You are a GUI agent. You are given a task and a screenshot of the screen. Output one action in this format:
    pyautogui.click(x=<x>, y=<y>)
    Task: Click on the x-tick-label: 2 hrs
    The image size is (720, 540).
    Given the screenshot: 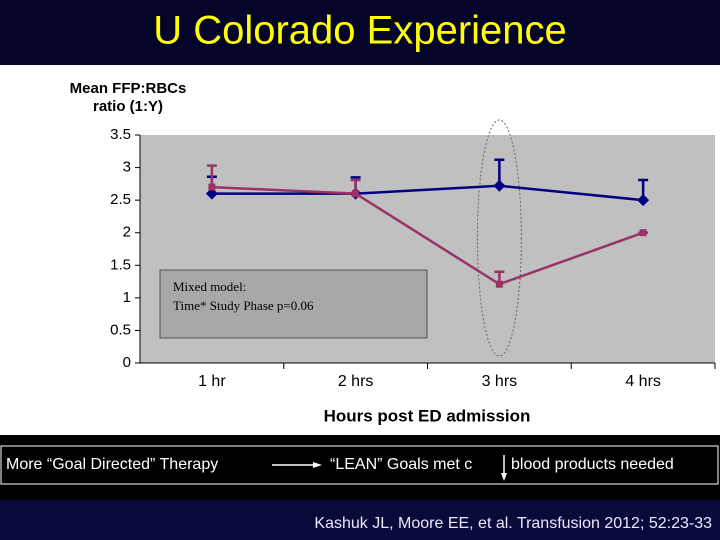 What is the action you would take?
    pyautogui.click(x=356, y=381)
    